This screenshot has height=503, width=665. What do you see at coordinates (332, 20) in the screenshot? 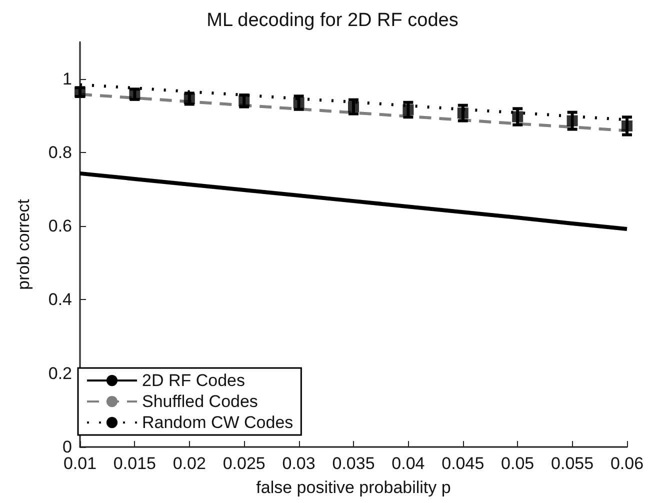
I see `chart-title: ML decoding for 2D RF codes` at bounding box center [332, 20].